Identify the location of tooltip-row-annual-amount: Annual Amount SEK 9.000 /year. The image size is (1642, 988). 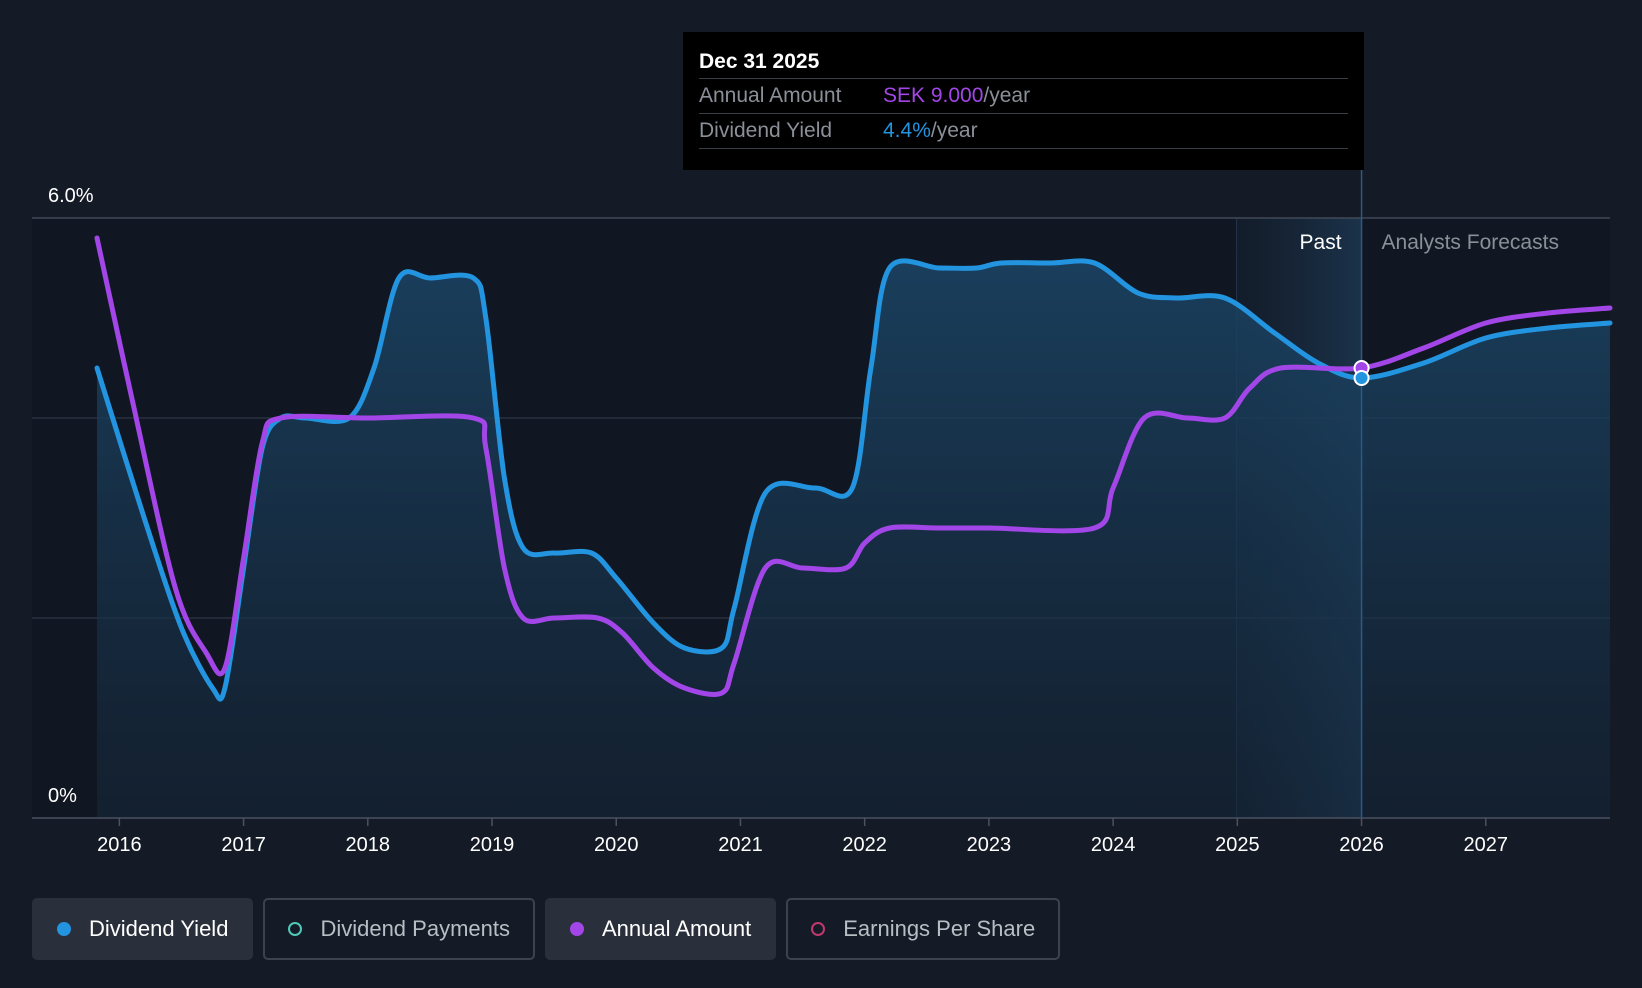
(1023, 96).